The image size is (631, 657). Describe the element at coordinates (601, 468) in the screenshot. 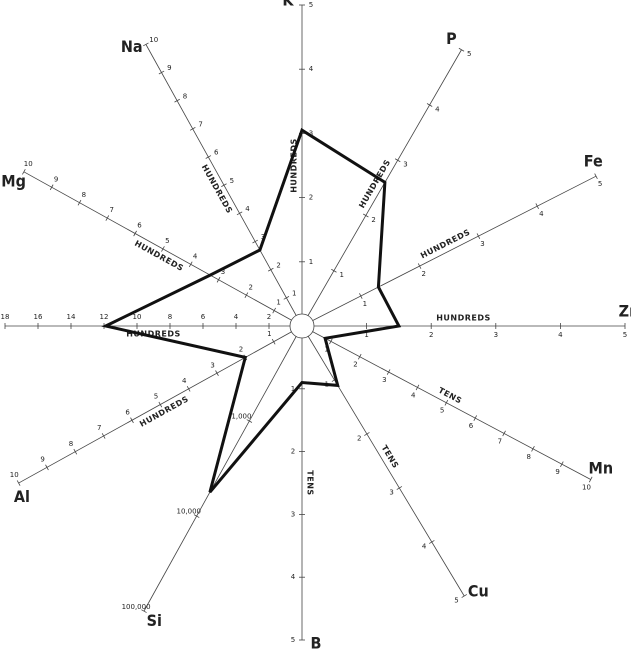

I see `element-label: Mn` at that location.